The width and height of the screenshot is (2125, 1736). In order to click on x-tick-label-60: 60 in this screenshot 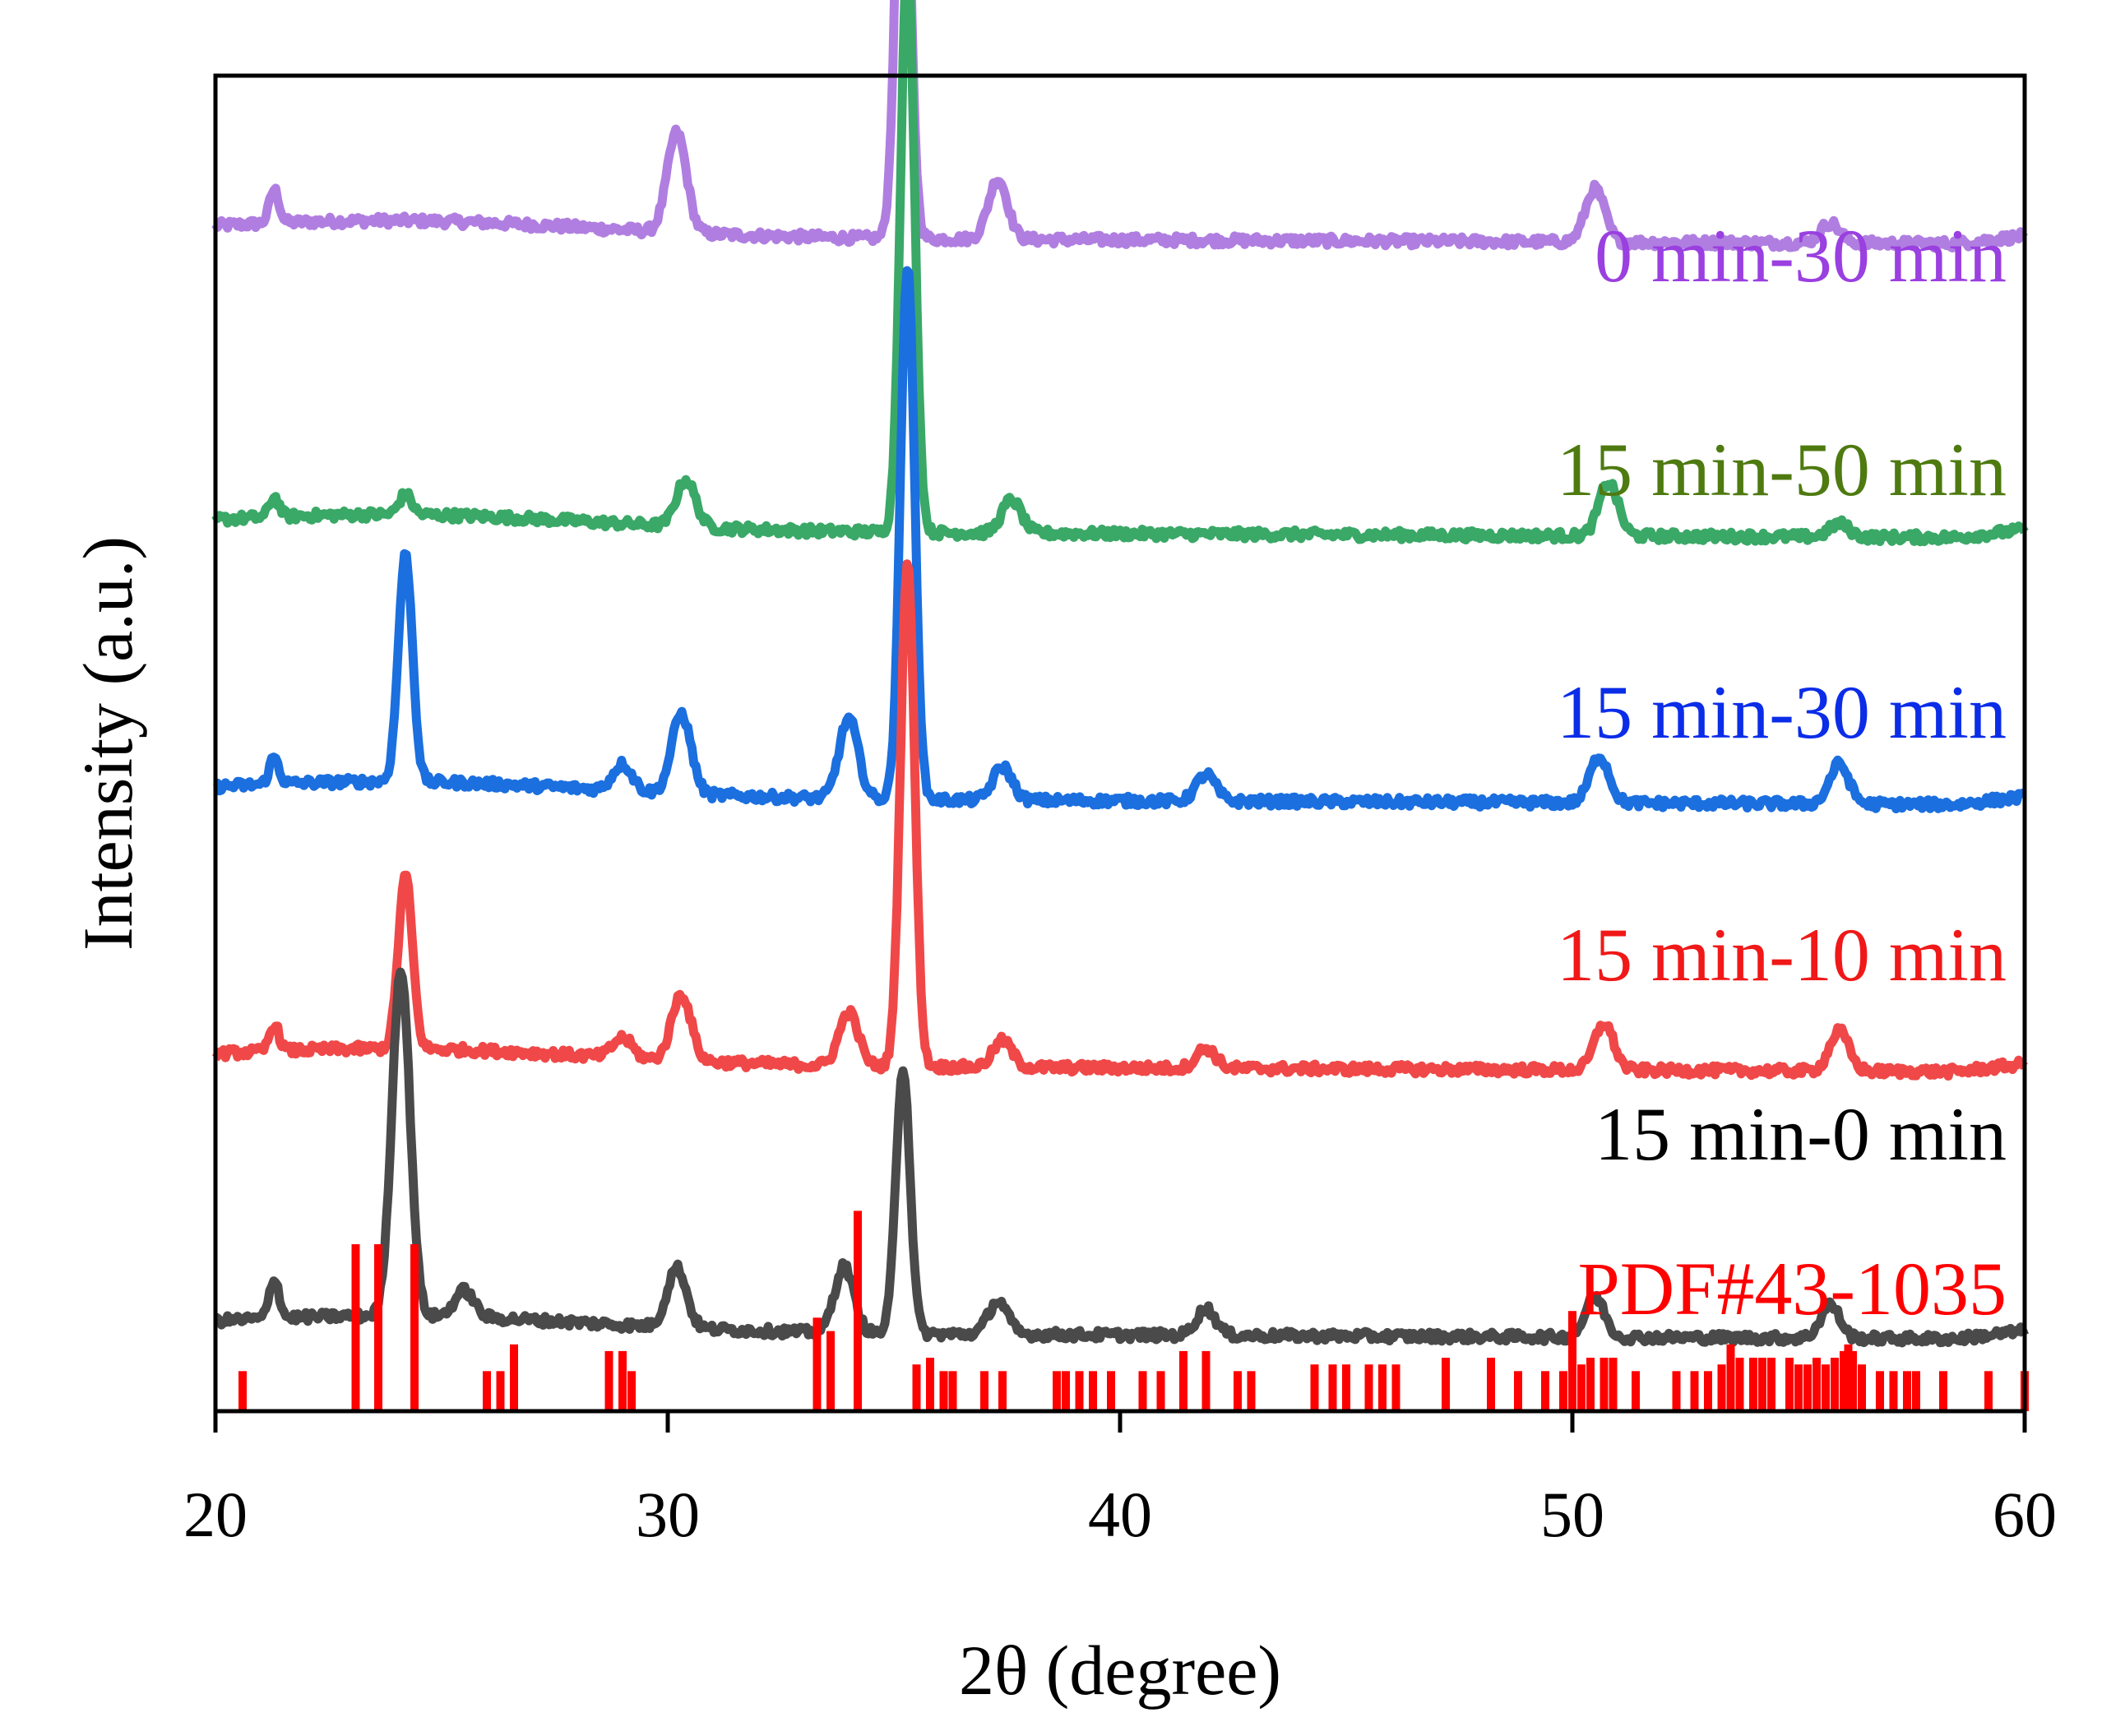, I will do `click(2025, 1514)`.